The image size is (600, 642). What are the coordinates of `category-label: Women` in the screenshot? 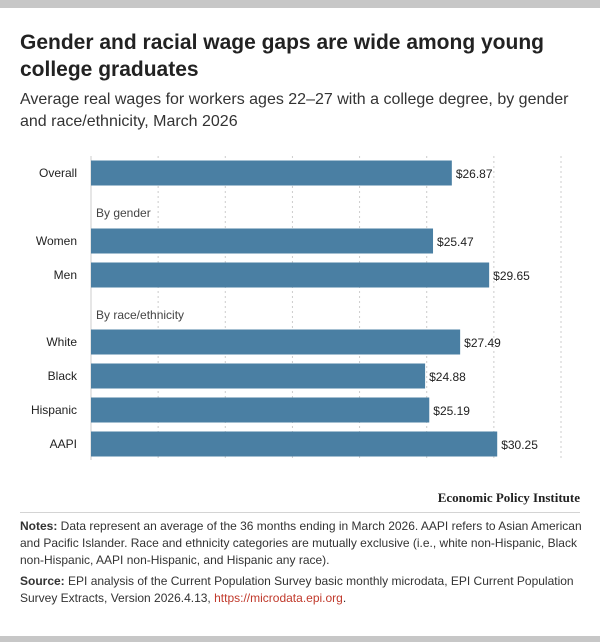 It's located at (56, 241).